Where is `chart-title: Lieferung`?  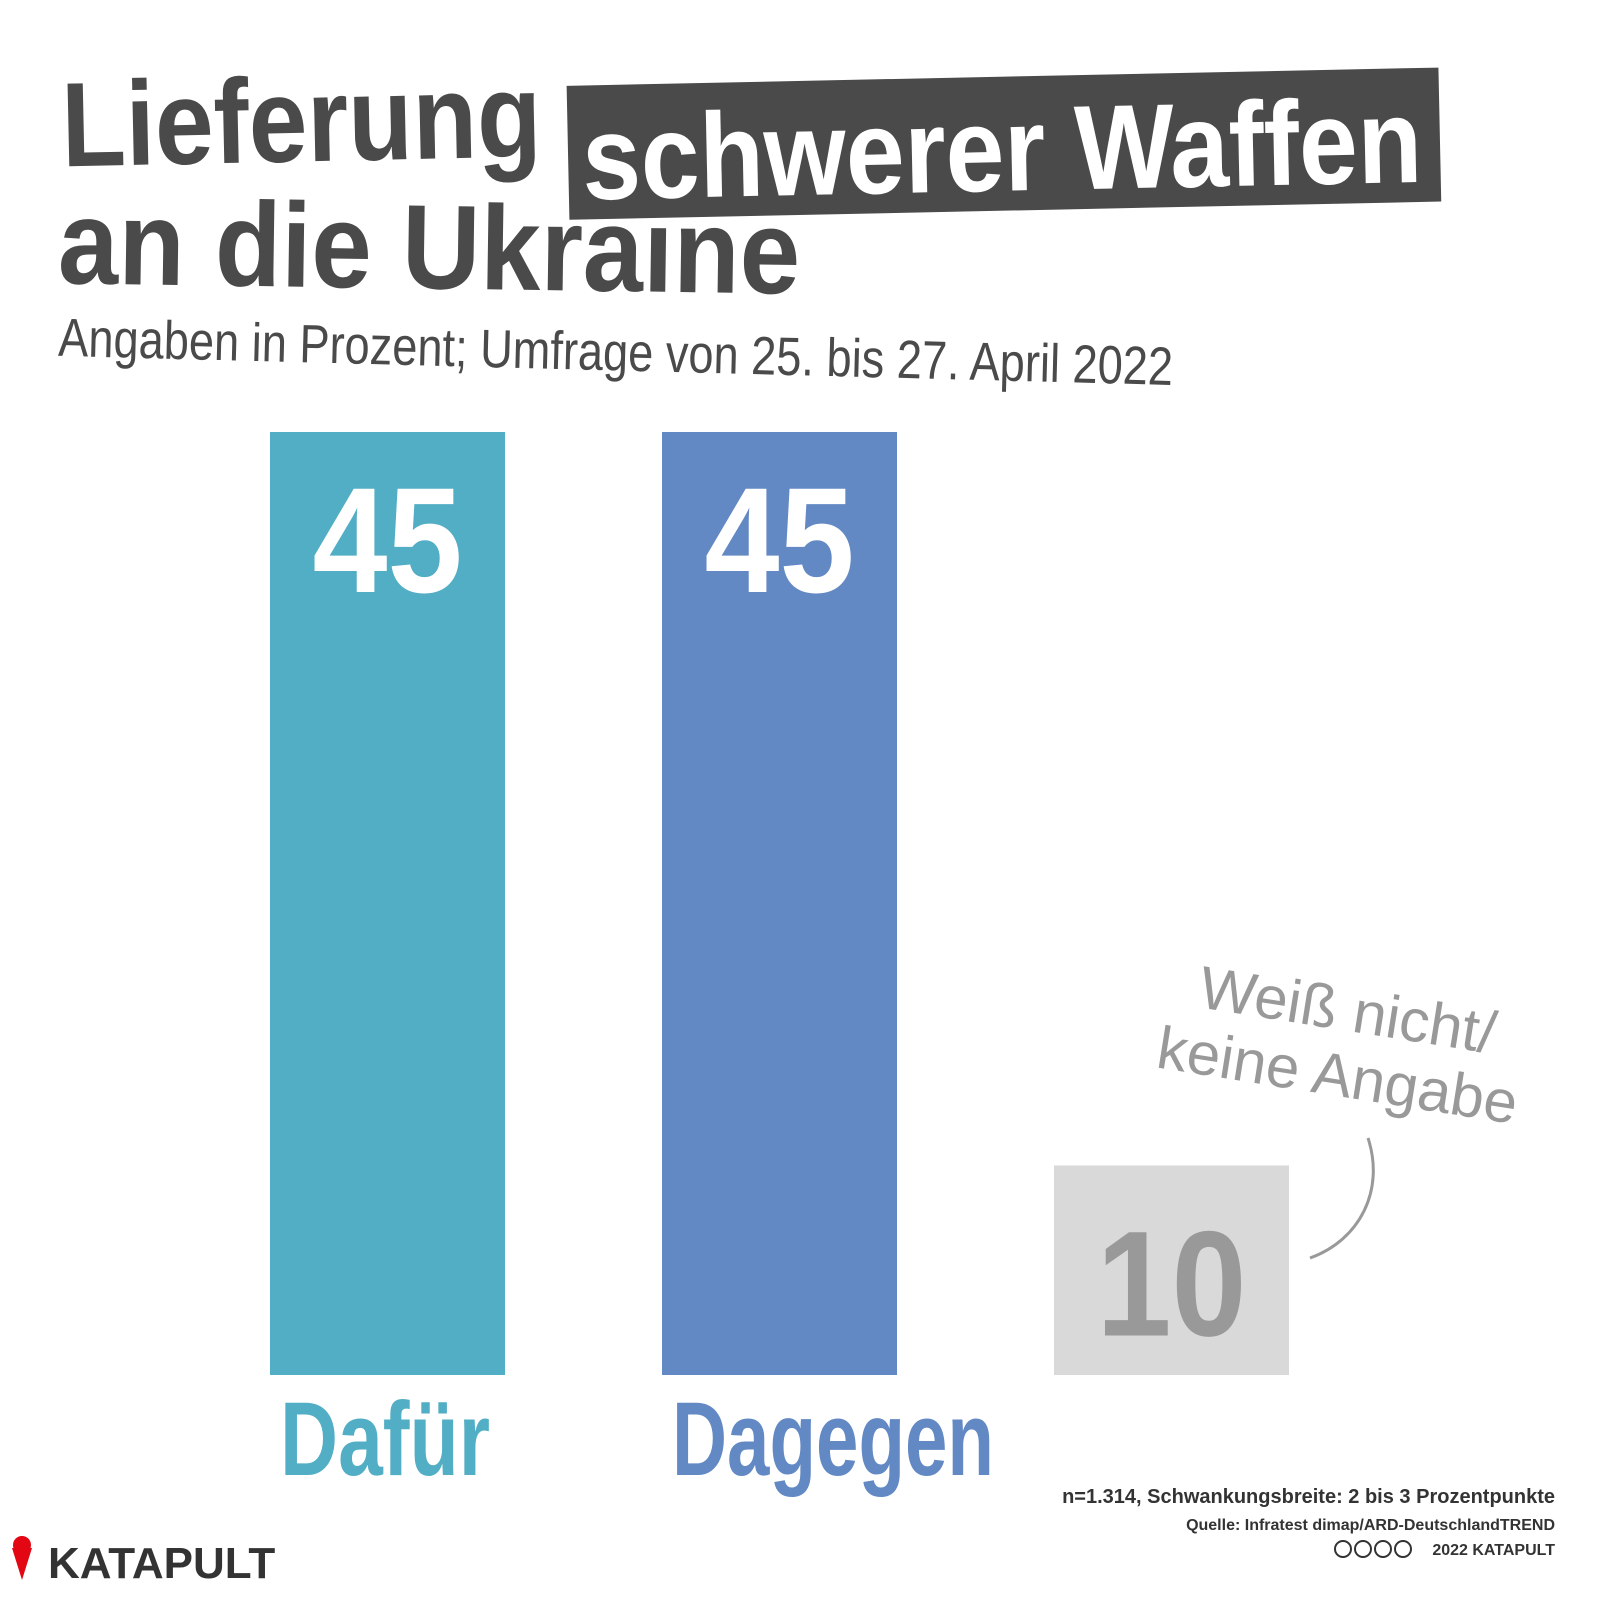
chart-title: Lieferung is located at coordinates (301, 120).